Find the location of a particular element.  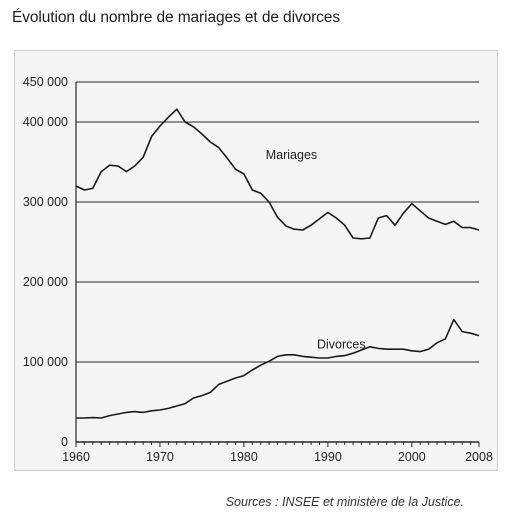

x-tick-label: 2000 is located at coordinates (412, 457).